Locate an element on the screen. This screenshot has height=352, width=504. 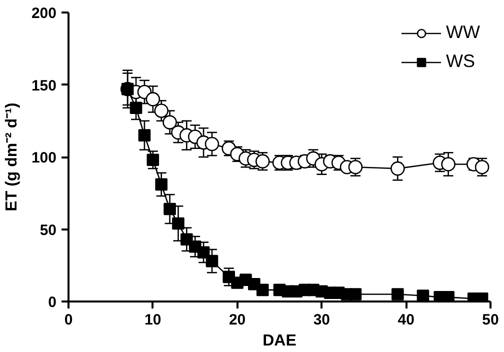
y-tick-label: 0 is located at coordinates (52, 302).